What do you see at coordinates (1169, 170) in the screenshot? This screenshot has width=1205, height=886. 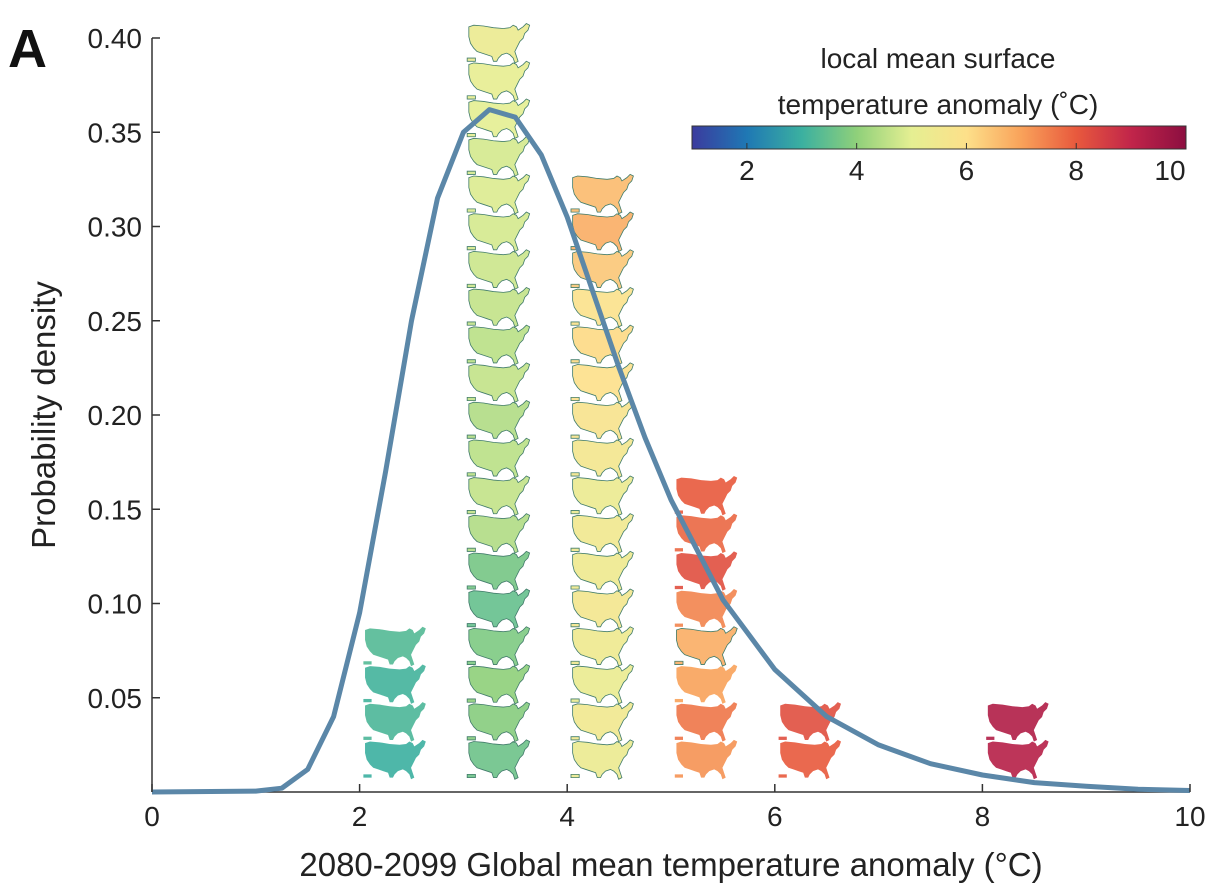 I see `colorbar-tick-label: 10` at bounding box center [1169, 170].